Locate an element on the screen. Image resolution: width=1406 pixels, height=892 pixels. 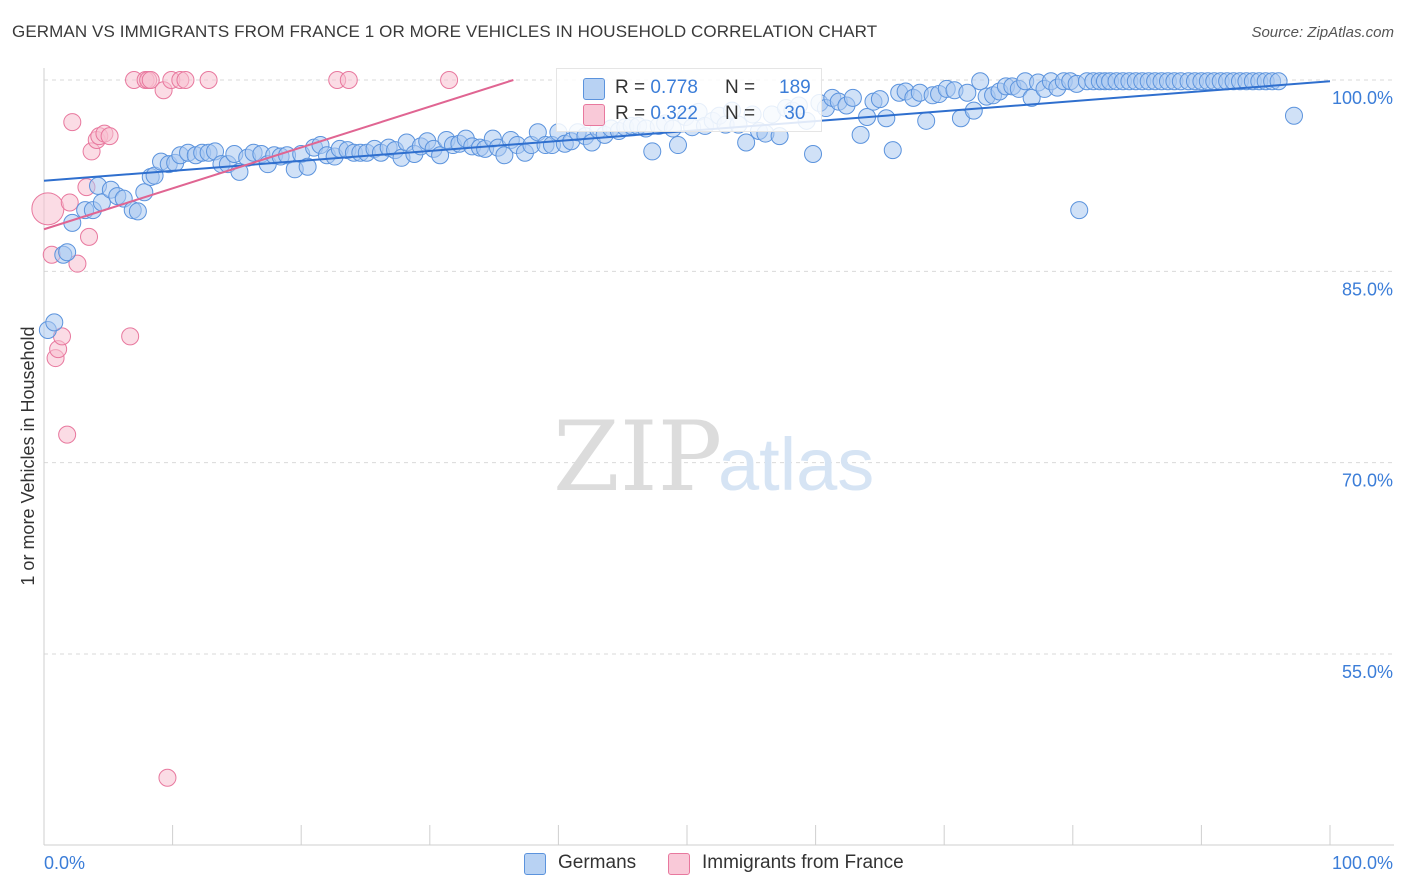
n-label-germans: N = is located at coordinates (740, 87).